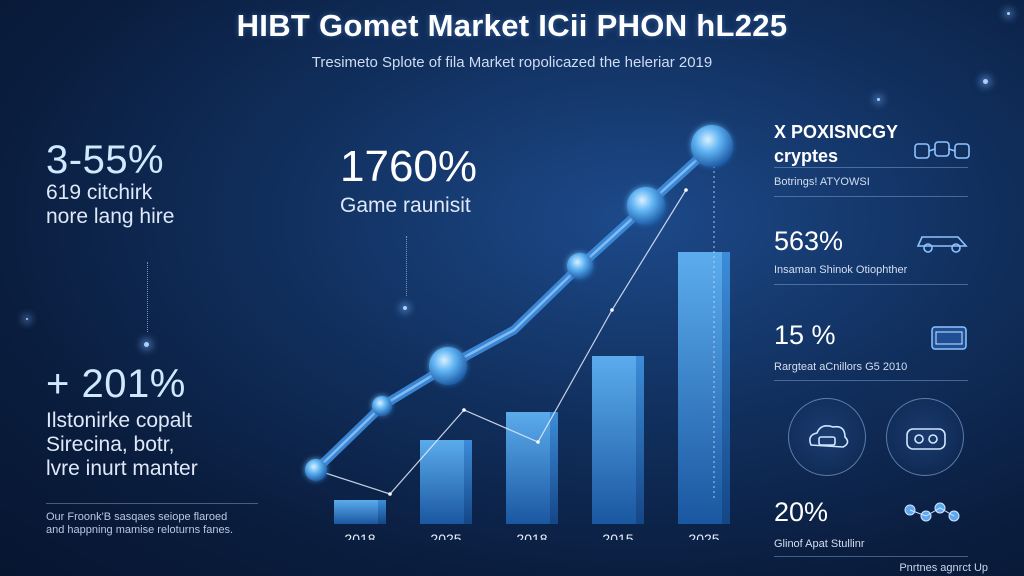 The height and width of the screenshot is (576, 1024). I want to click on stat-line: Ilstonirke copalt, so click(119, 420).